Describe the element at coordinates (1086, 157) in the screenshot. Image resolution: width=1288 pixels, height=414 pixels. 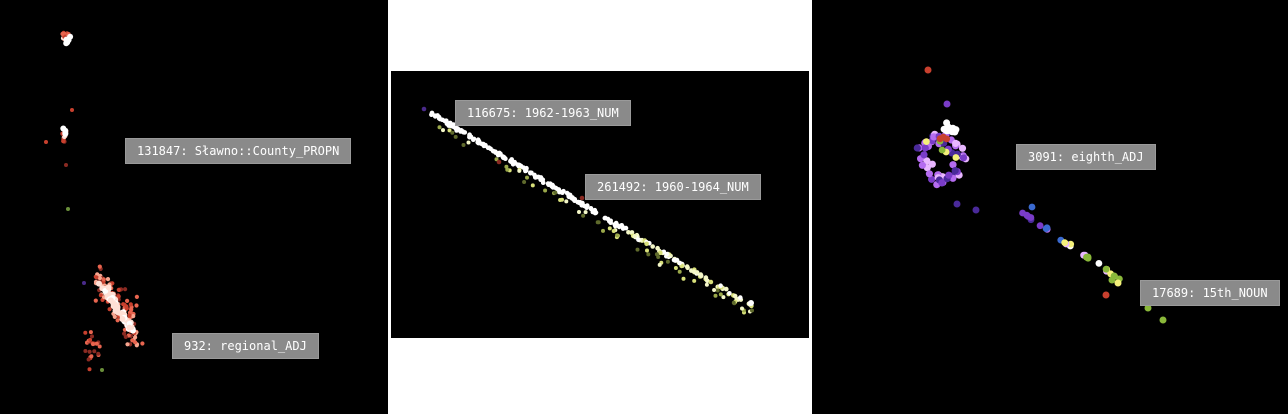
I see `point-label-eighth: 3091: eighth_ADJ` at that location.